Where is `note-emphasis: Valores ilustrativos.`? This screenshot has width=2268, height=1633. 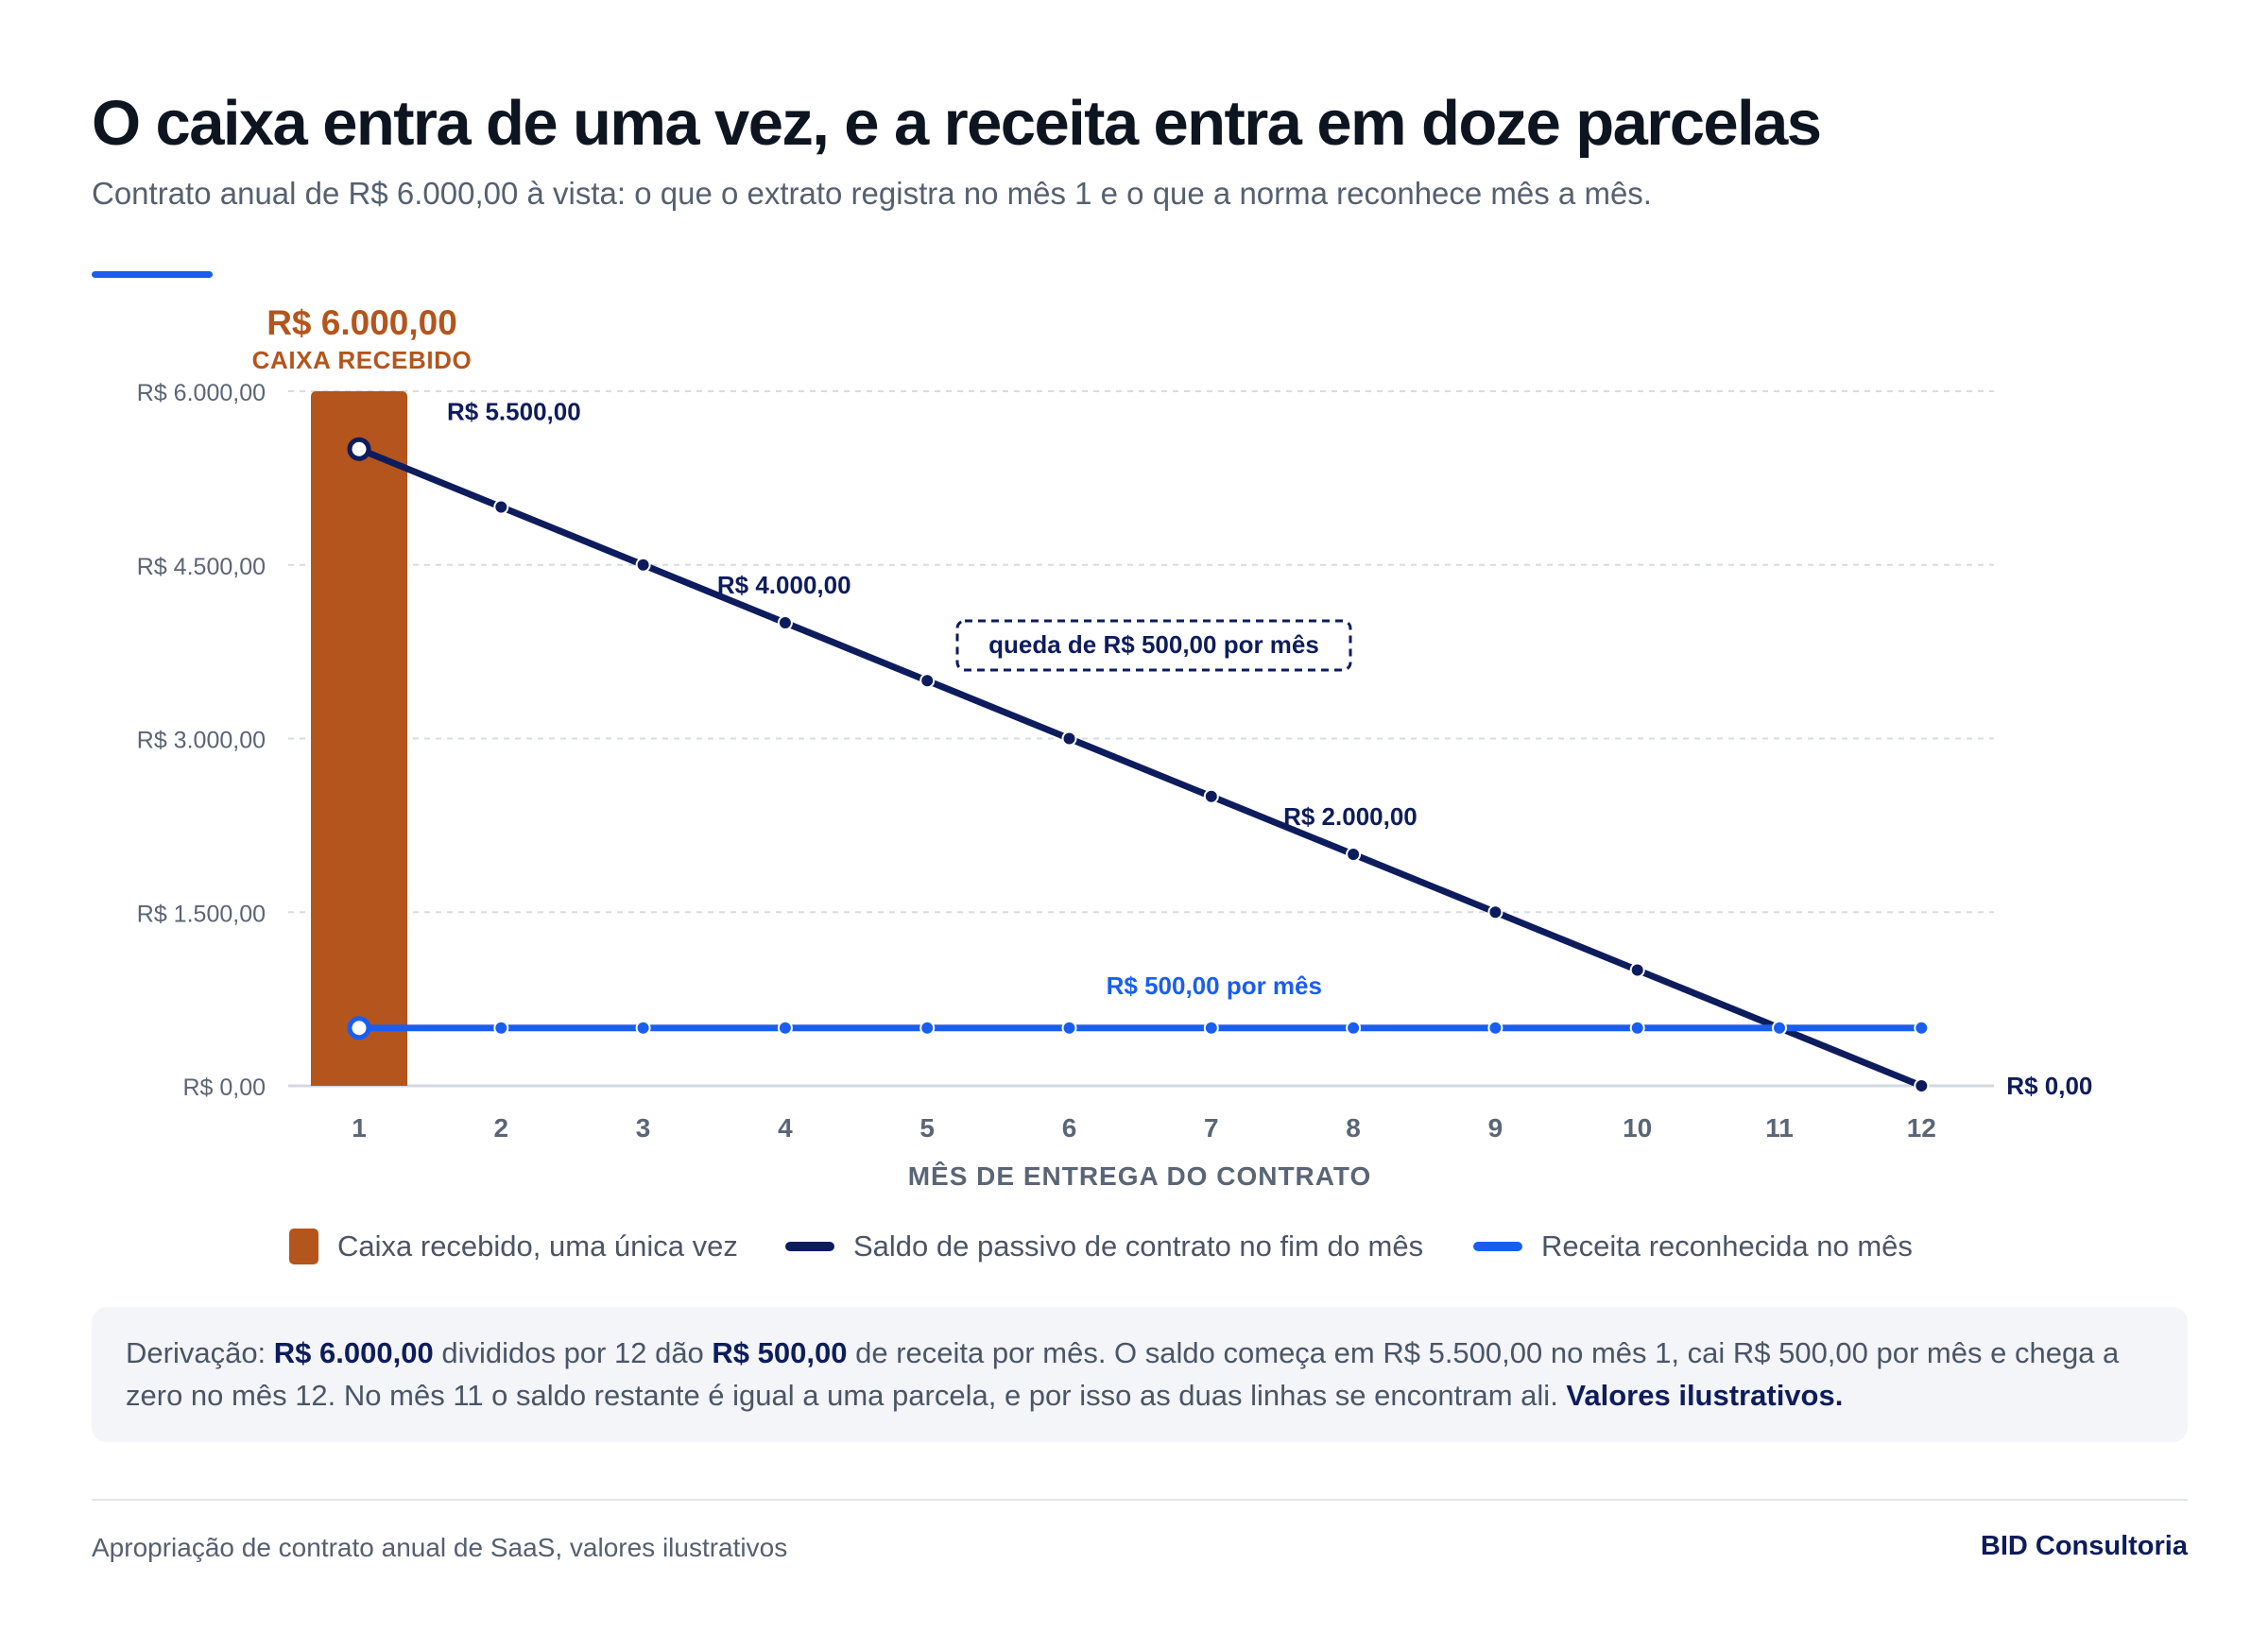 note-emphasis: Valores ilustrativos. is located at coordinates (1705, 1395).